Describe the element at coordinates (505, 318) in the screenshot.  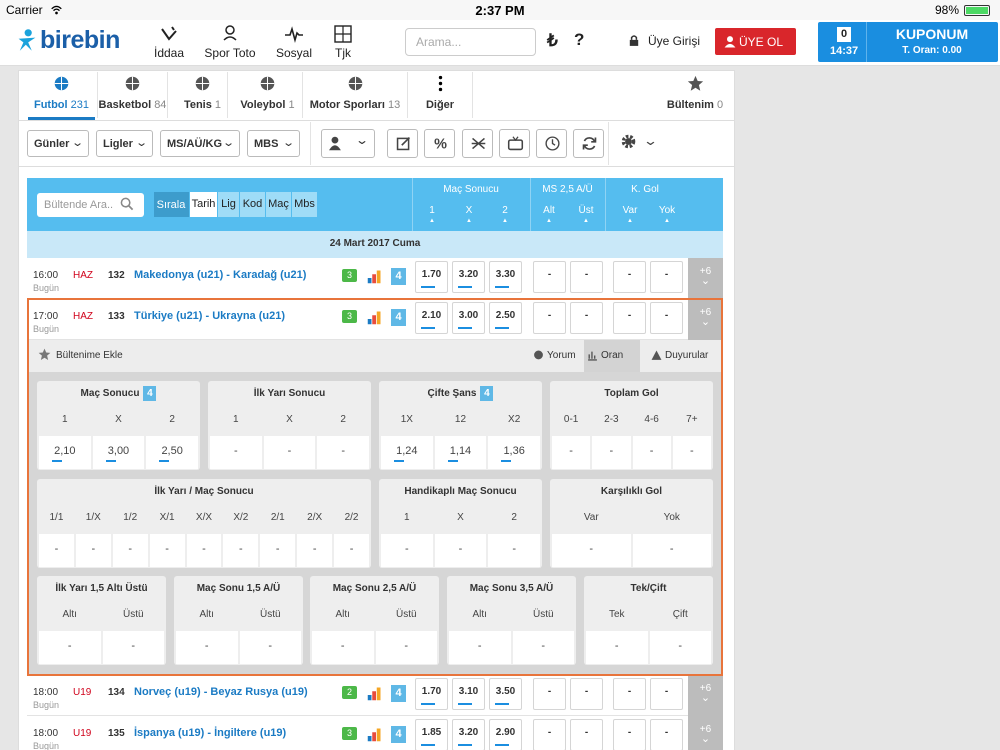
I see `odd-button: 2.50` at that location.